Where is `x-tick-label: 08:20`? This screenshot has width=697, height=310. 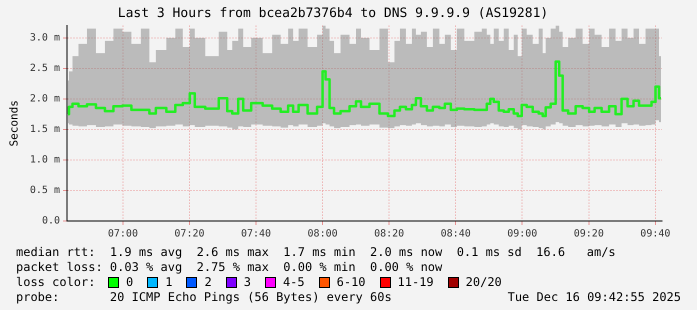 x-tick-label: 08:20 is located at coordinates (389, 234).